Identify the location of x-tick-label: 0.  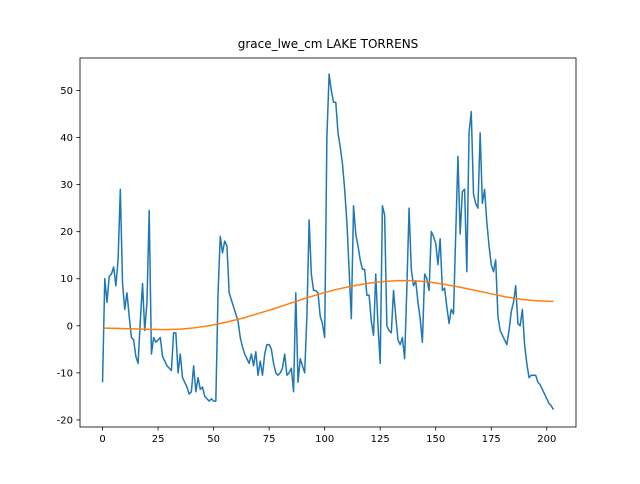
(102, 439).